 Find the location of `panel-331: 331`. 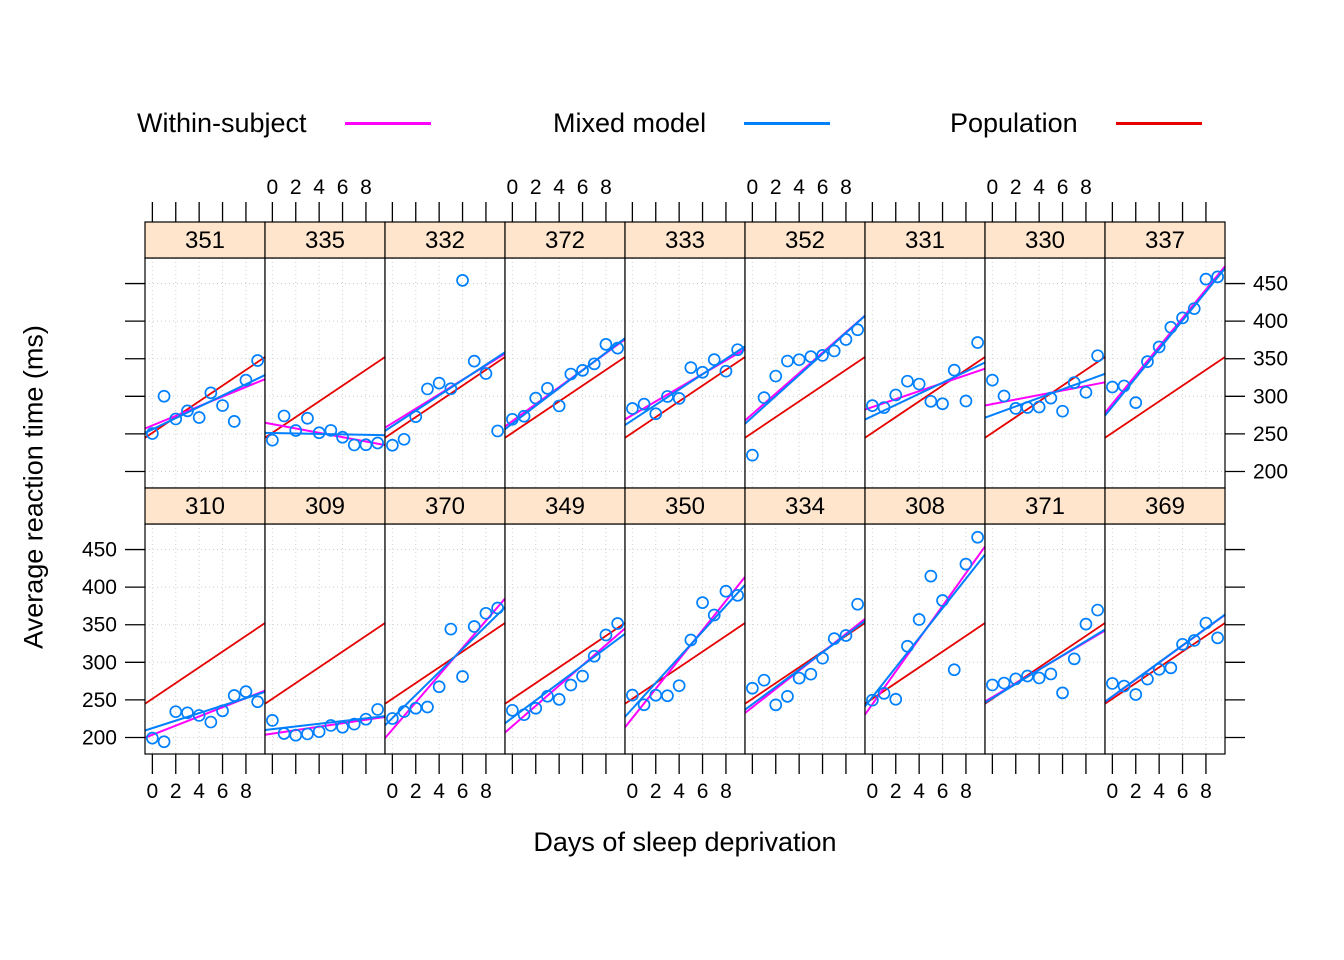

panel-331: 331 is located at coordinates (925, 355).